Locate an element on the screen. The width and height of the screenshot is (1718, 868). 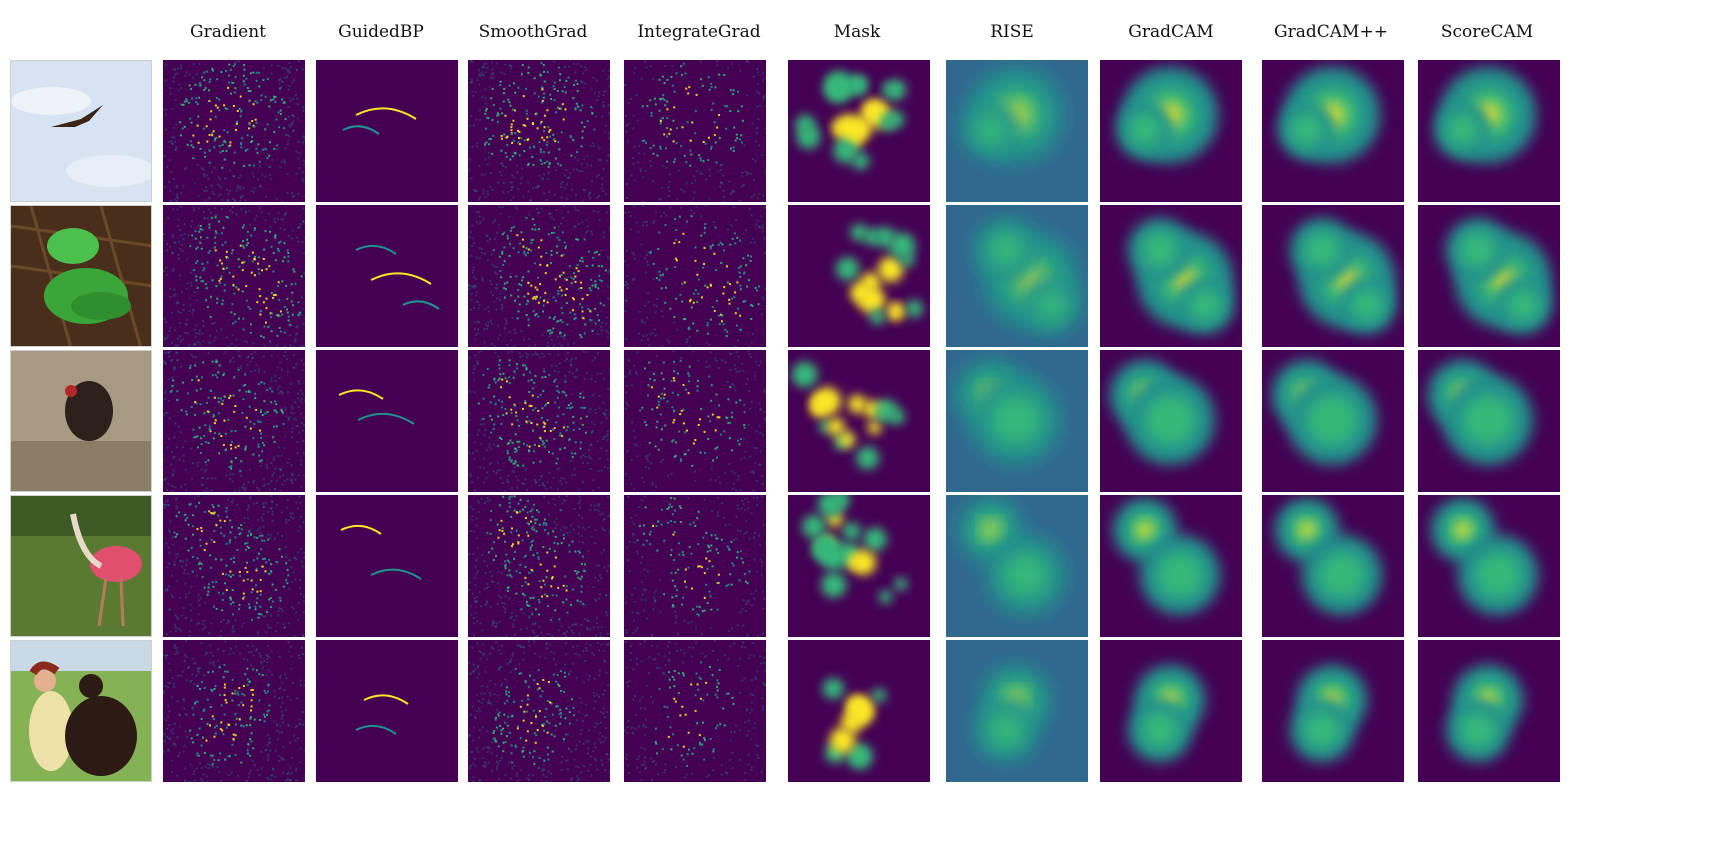
column-label-gradcampp: GradCAM++ is located at coordinates (1331, 32).